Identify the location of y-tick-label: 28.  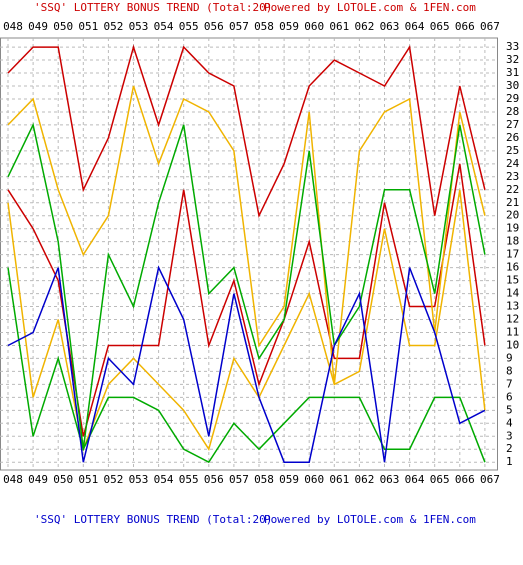
(512, 111).